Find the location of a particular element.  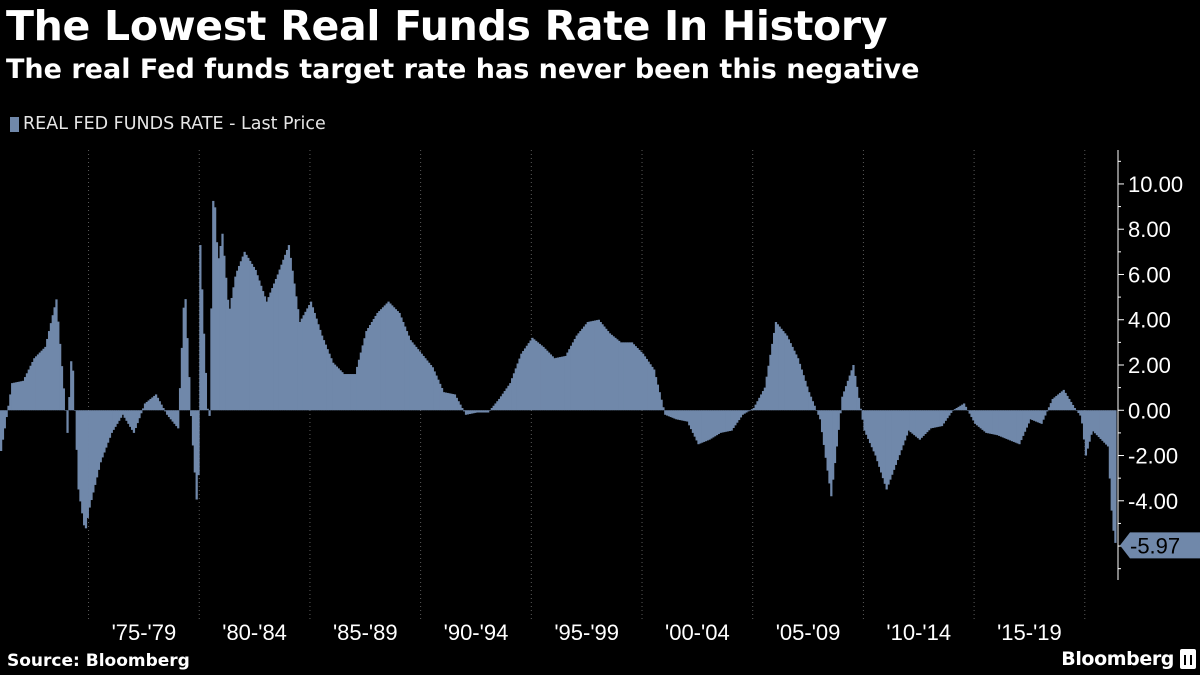

x-tick-label: '15-'19 is located at coordinates (1029, 632).